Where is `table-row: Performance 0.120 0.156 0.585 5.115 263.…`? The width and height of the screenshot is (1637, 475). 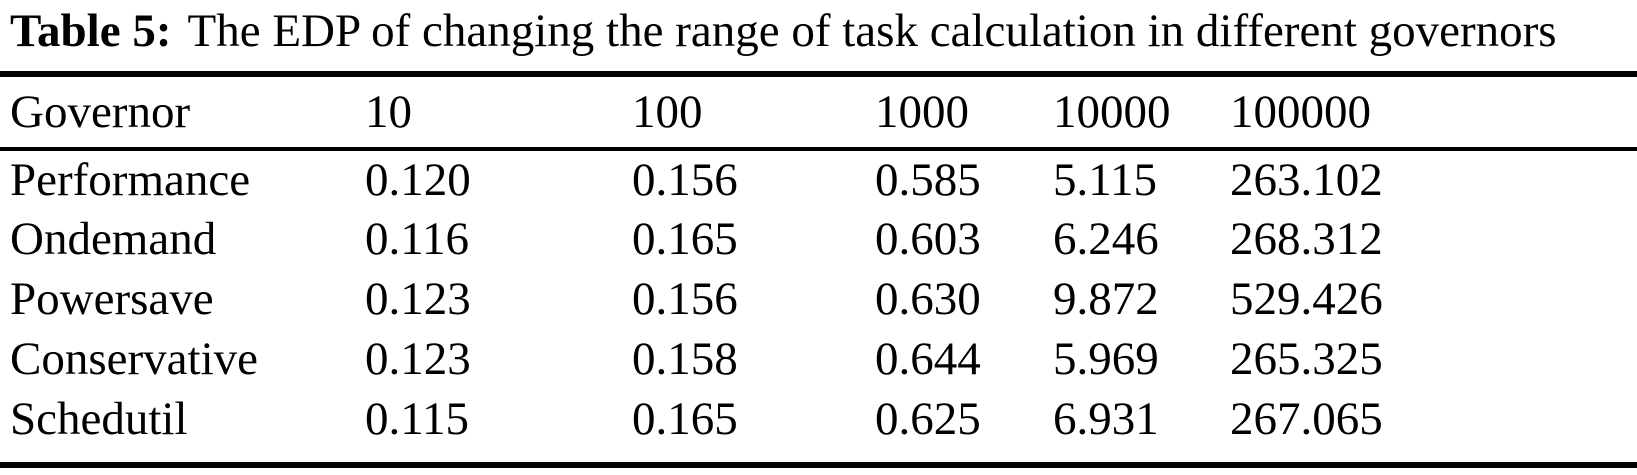 table-row: Performance 0.120 0.156 0.585 5.115 263.… is located at coordinates (818, 179).